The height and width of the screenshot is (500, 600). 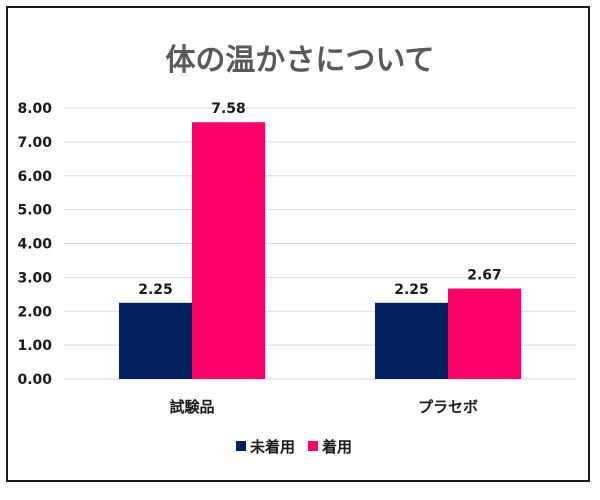 I want to click on legend-label: 未着用, so click(x=272, y=447).